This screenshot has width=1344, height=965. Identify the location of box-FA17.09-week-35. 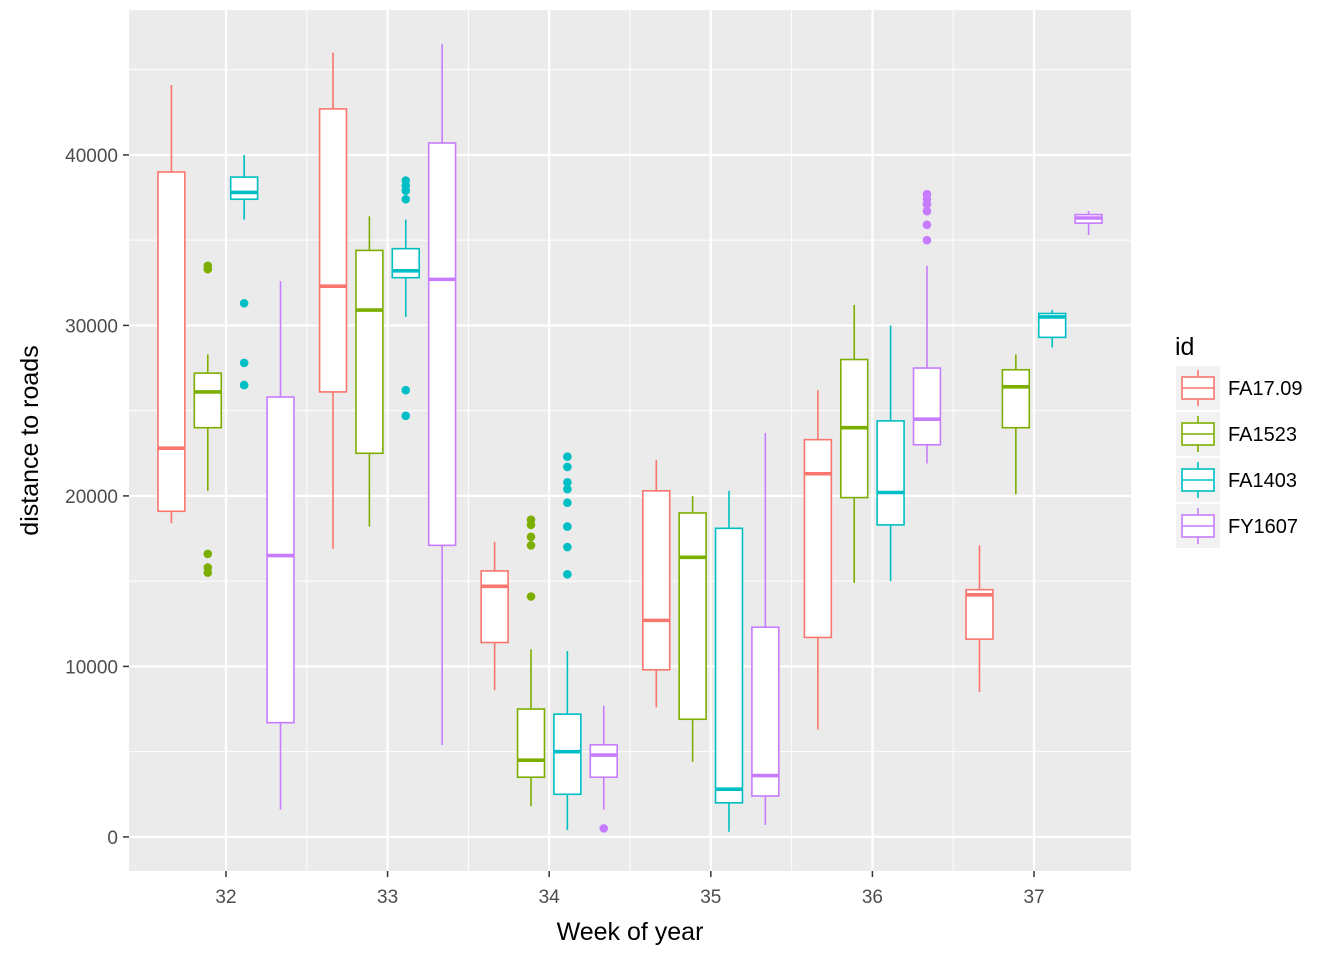
(656, 584).